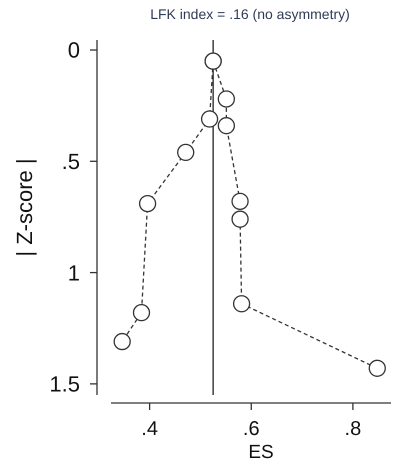 The image size is (394, 469). I want to click on x-axis-title: ES, so click(261, 452).